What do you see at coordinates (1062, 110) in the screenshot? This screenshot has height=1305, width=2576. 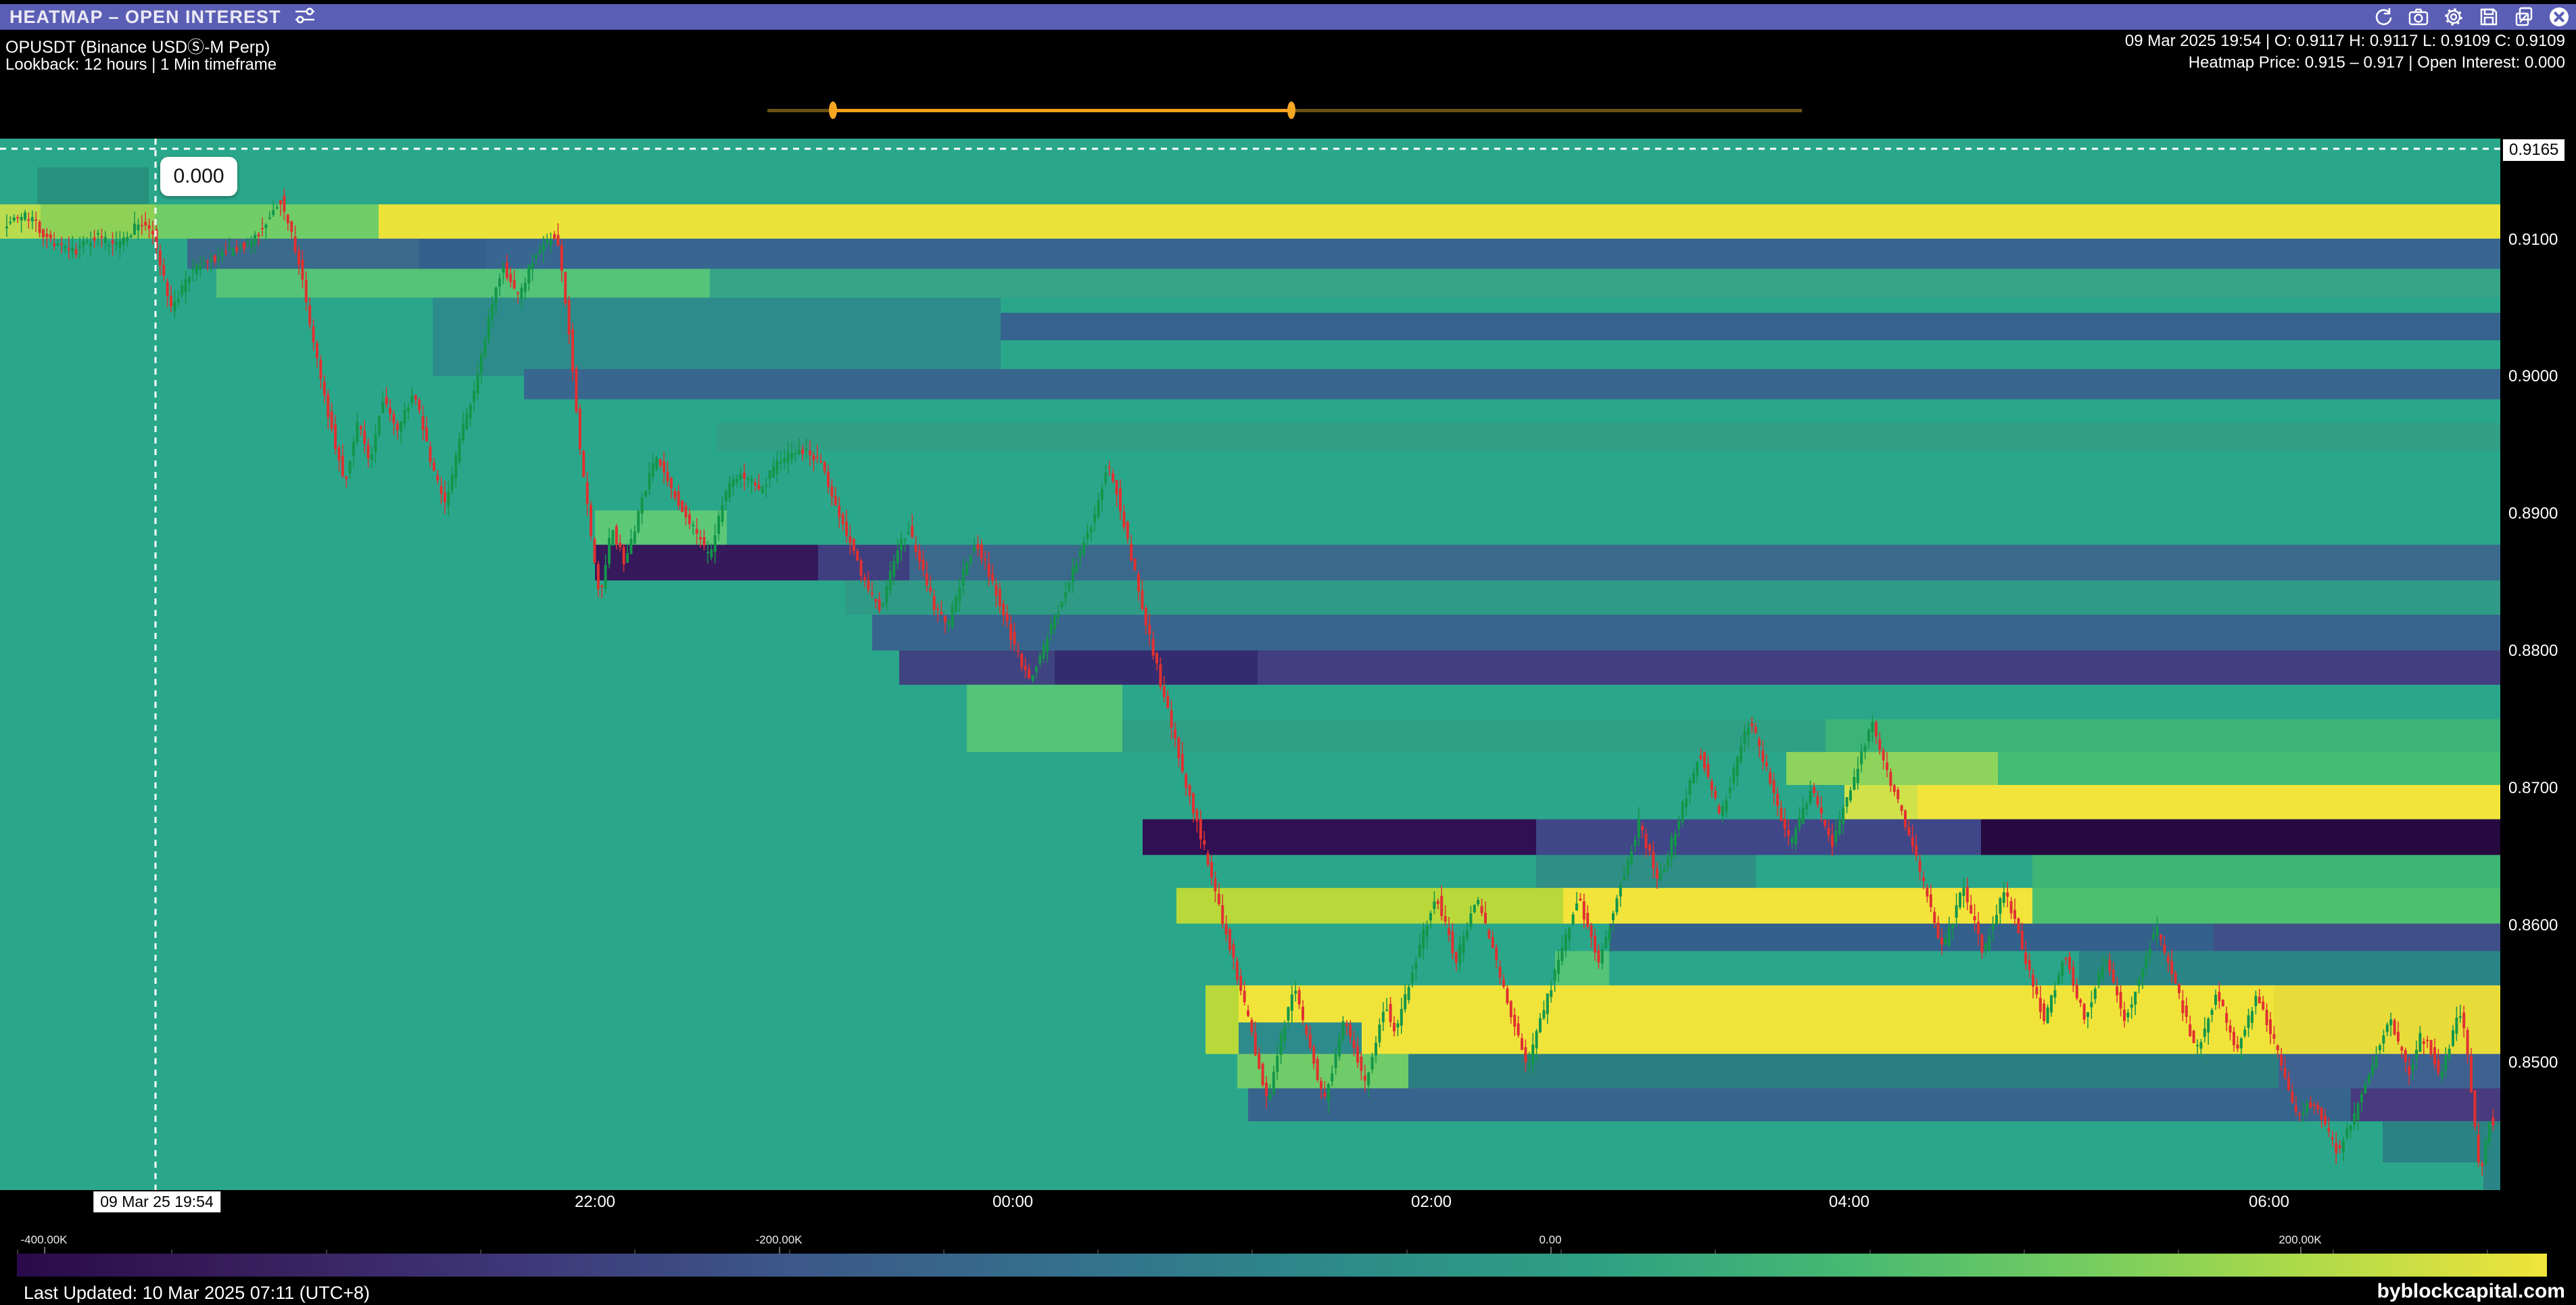 I see `slider-active-range` at bounding box center [1062, 110].